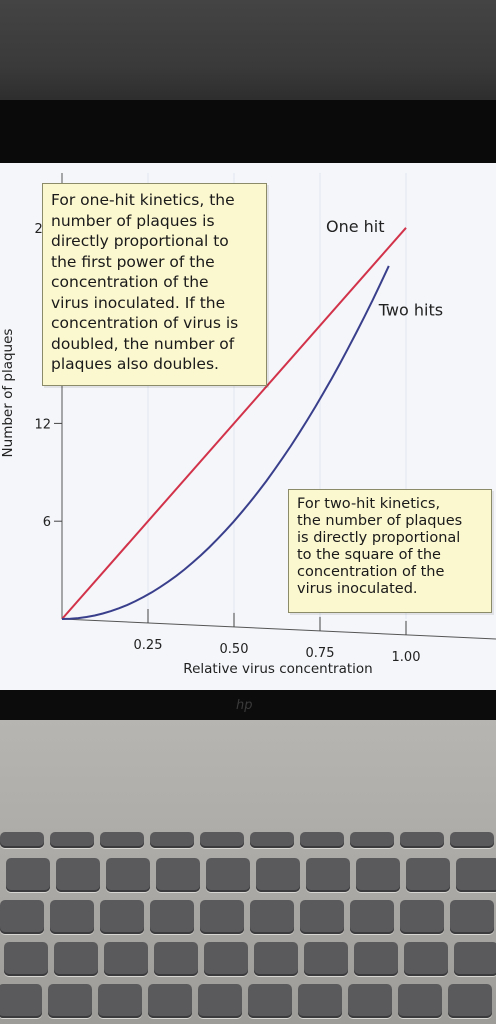 This screenshot has height=1024, width=496. What do you see at coordinates (371, 572) in the screenshot?
I see `two-hit-line: concentration of the` at bounding box center [371, 572].